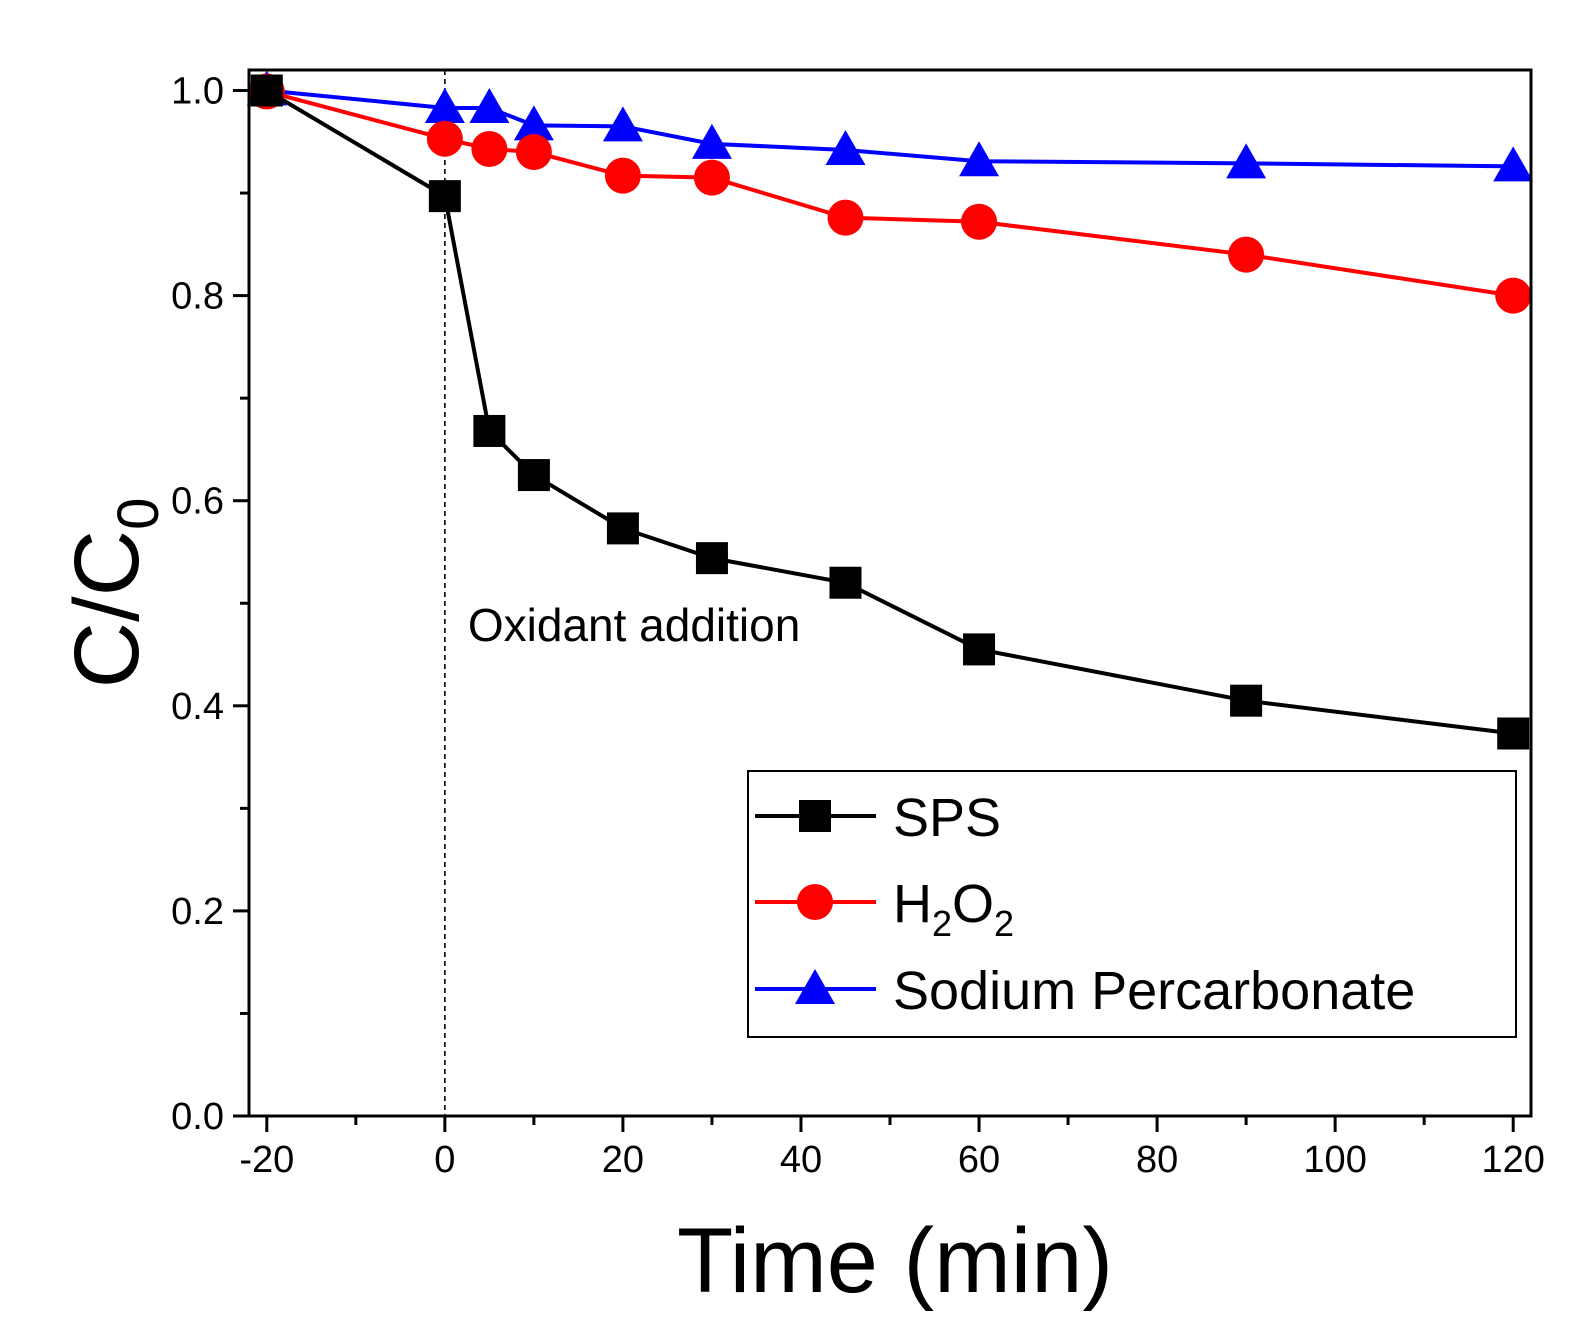 This screenshot has height=1341, width=1590. What do you see at coordinates (815, 816) in the screenshot?
I see `legend-marker-sps` at bounding box center [815, 816].